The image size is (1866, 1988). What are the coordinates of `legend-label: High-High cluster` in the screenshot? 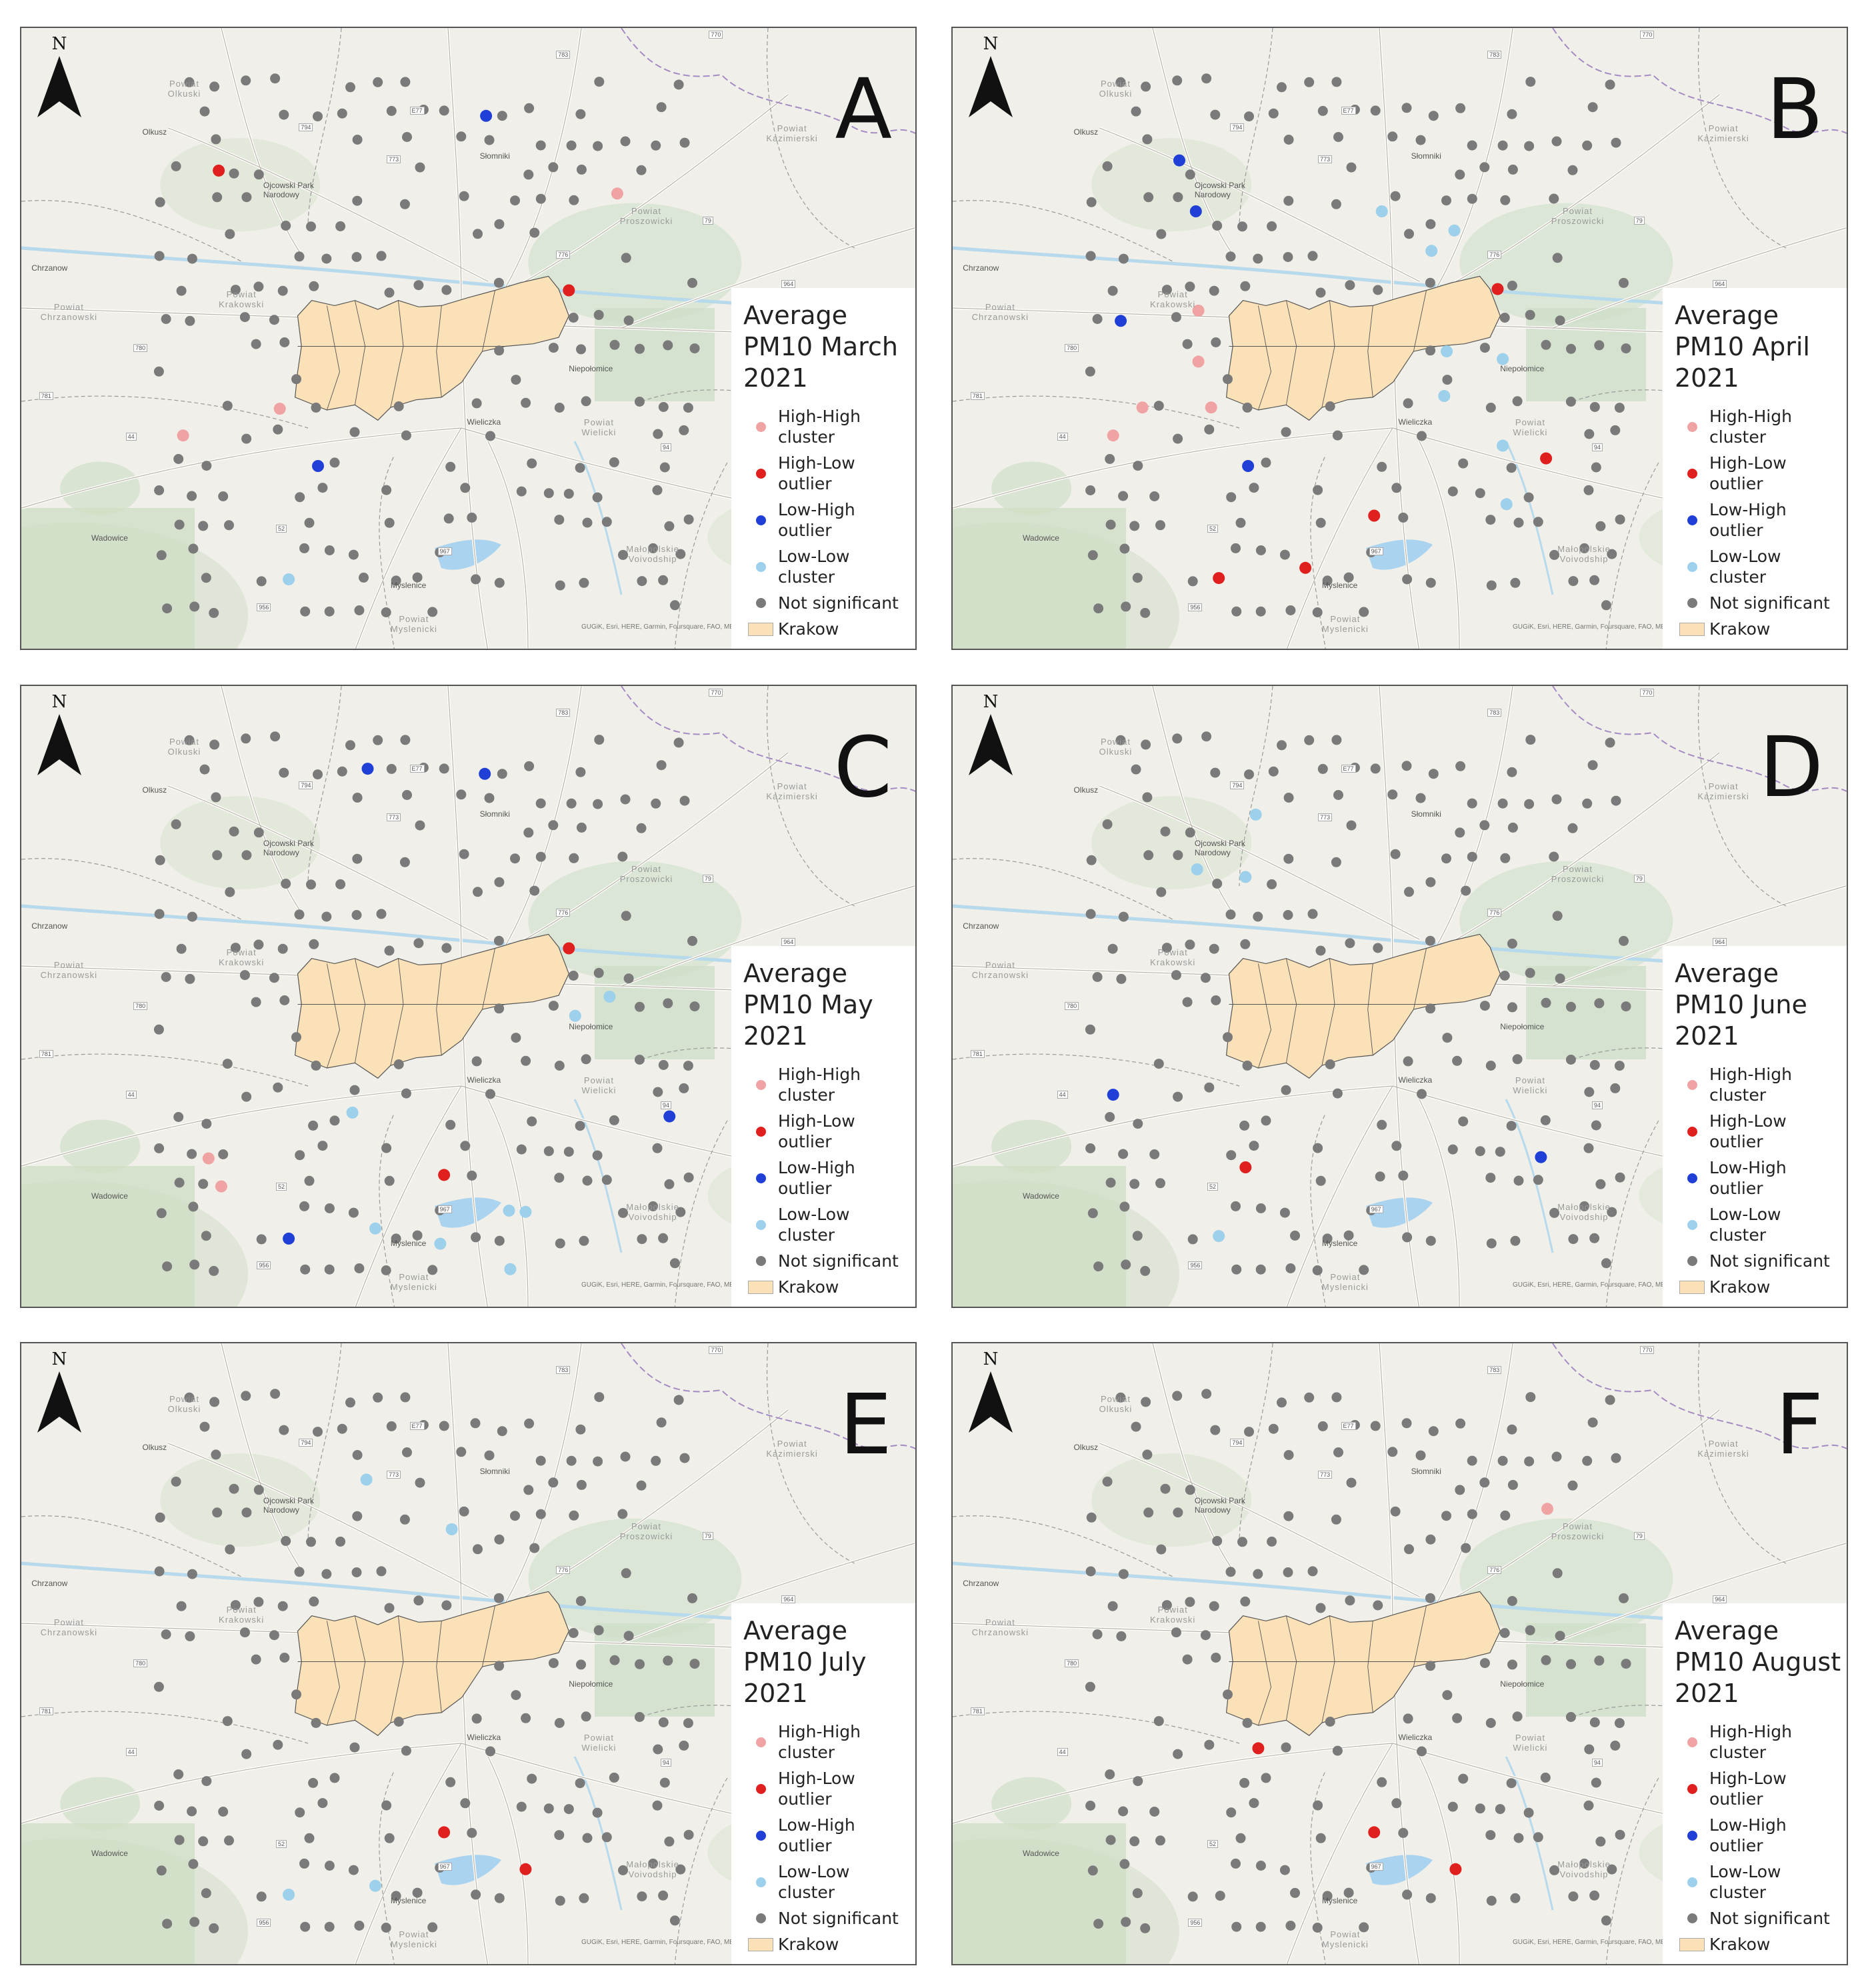 It's located at (1750, 1742).